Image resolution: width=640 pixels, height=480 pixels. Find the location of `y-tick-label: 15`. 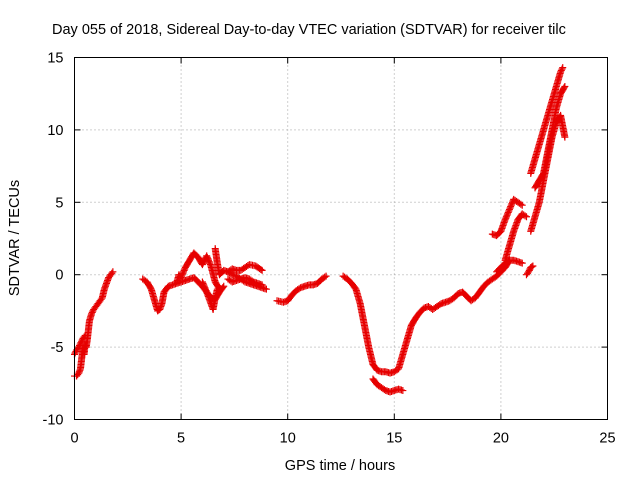

y-tick-label: 15 is located at coordinates (55, 59).